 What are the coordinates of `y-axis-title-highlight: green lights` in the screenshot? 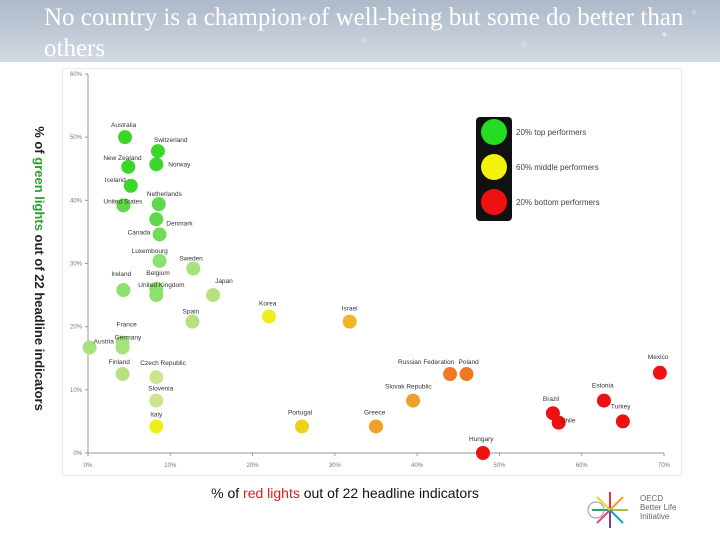 It's located at (39, 194).